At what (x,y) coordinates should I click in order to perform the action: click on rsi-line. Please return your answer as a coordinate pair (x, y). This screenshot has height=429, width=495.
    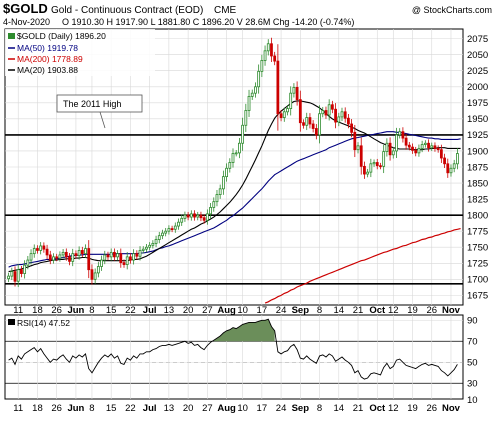
    Looking at the image, I should click on (233, 349).